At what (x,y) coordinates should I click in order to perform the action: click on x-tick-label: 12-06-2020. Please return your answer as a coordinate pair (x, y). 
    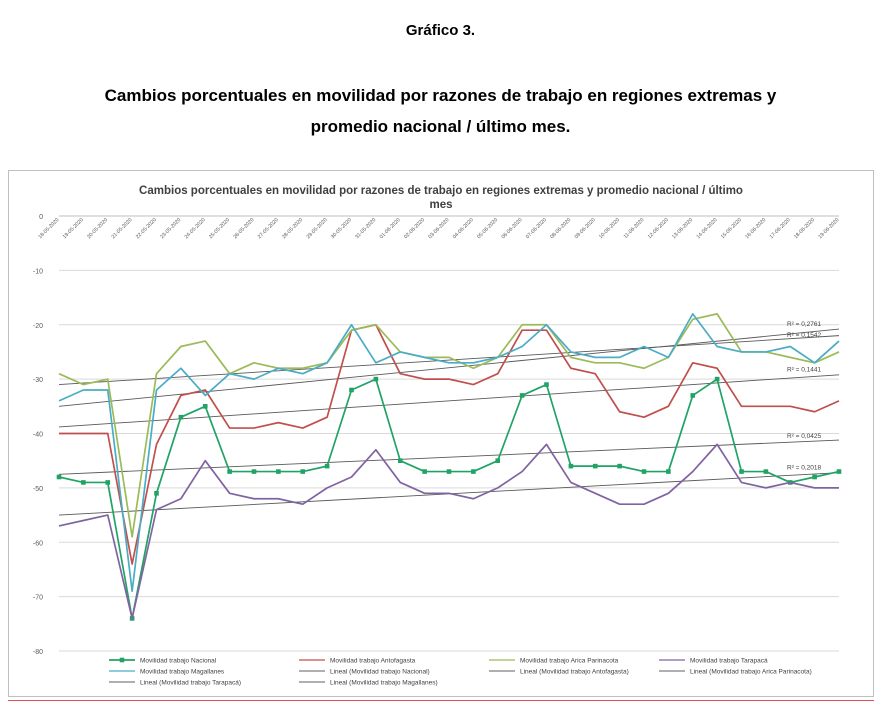
    Looking at the image, I should click on (658, 228).